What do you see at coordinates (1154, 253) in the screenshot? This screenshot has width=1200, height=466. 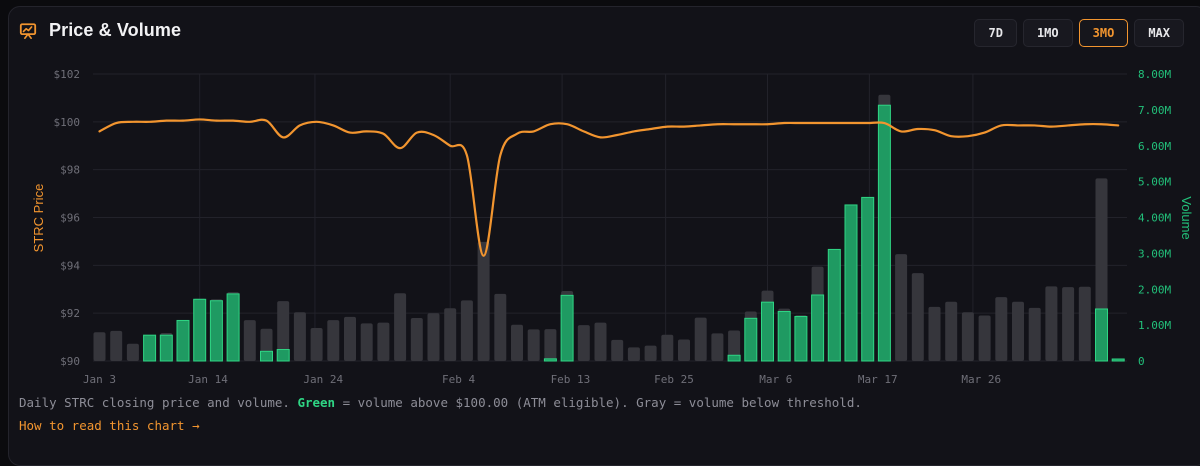 I see `volume-tick-label: 3.00M` at bounding box center [1154, 253].